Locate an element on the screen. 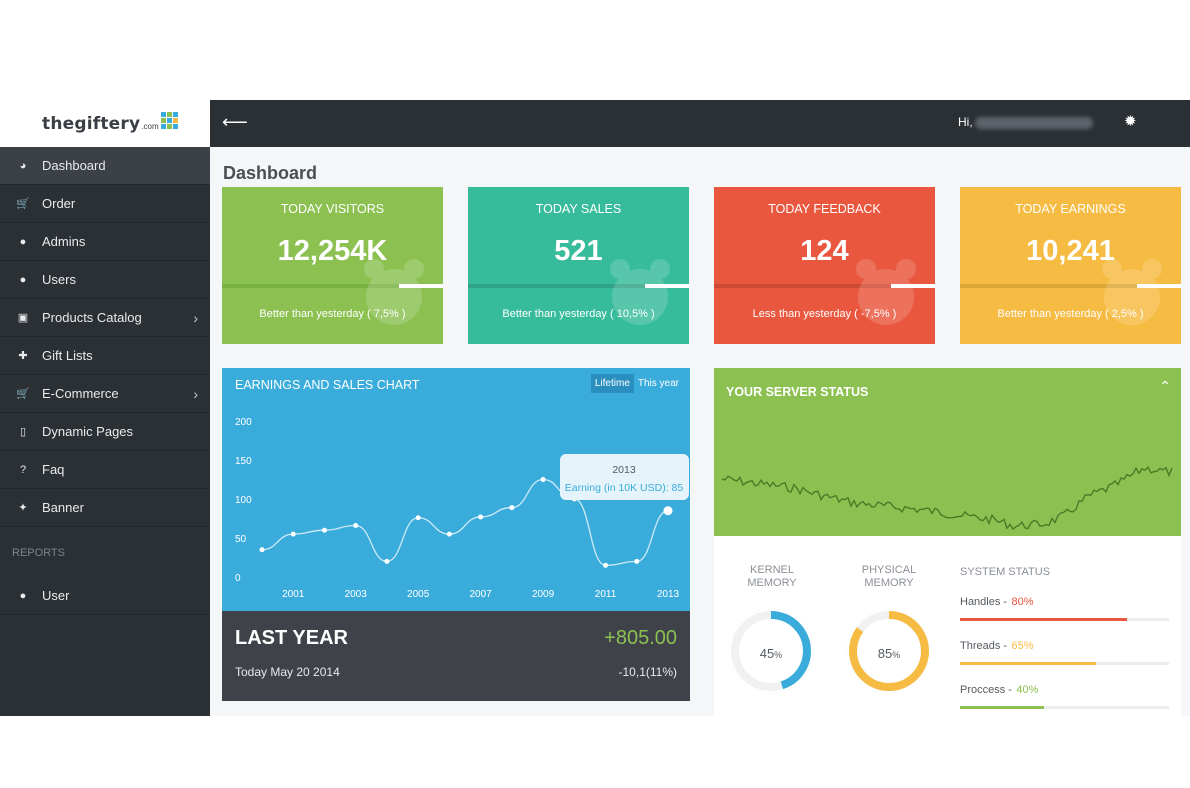 This screenshot has width=1190, height=788. system-status-row: Handles - 80% is located at coordinates (1064, 606).